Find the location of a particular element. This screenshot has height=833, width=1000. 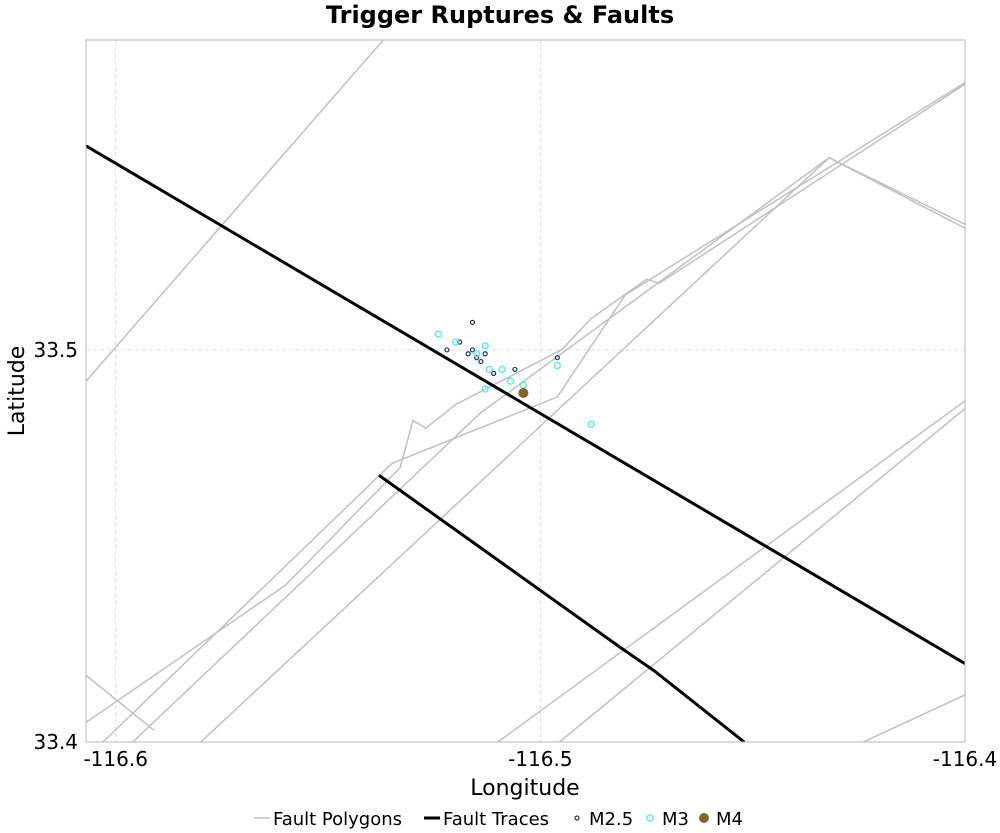

point-m4 is located at coordinates (523, 392).